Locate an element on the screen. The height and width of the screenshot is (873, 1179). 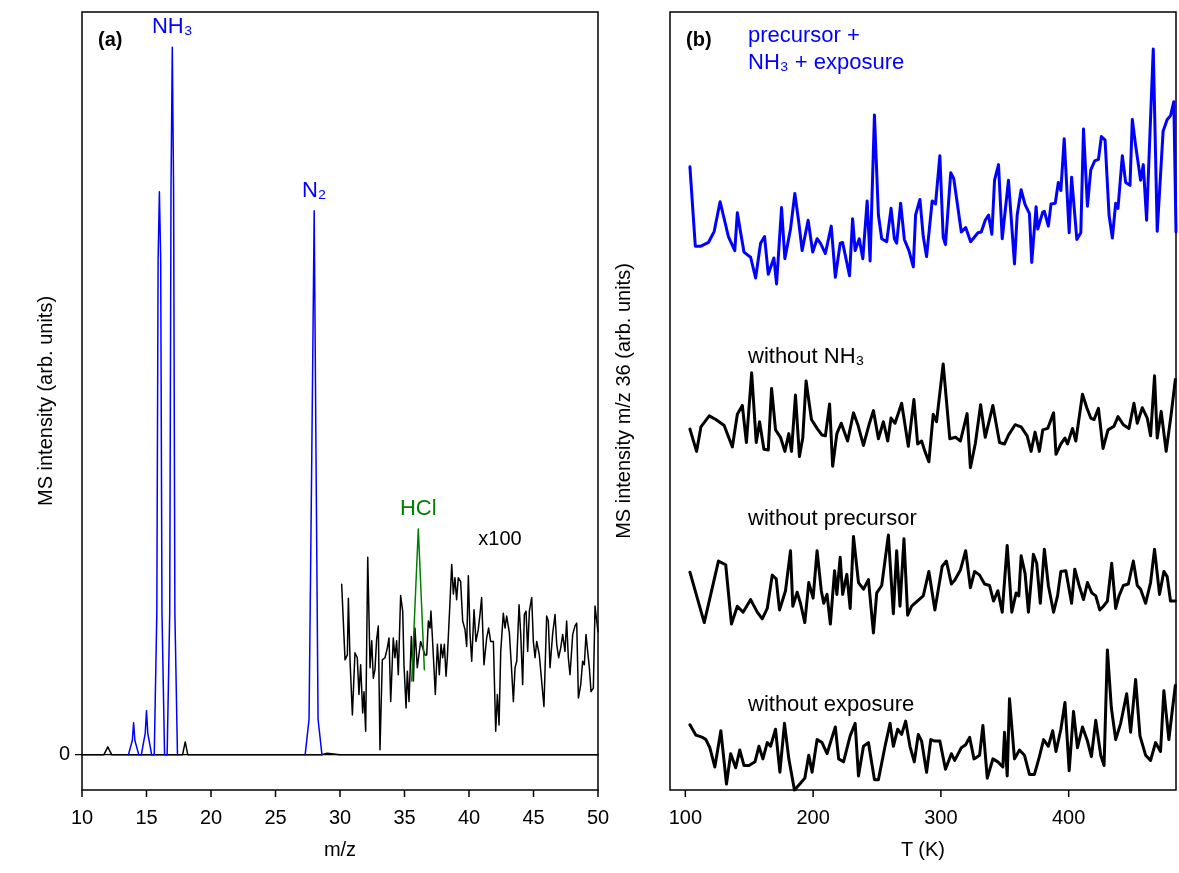
x-tick-label: 100 is located at coordinates (685, 817).